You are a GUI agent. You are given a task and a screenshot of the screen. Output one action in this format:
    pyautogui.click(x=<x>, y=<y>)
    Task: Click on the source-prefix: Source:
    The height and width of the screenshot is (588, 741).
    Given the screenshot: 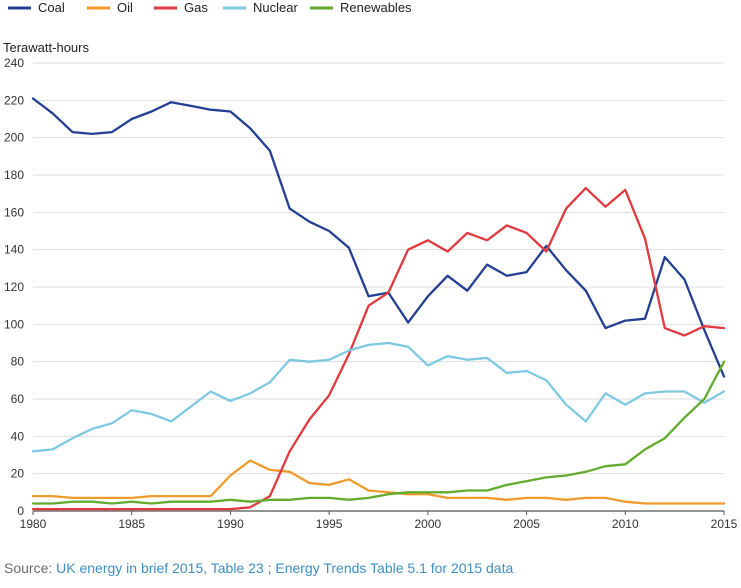 What is the action you would take?
    pyautogui.click(x=30, y=568)
    